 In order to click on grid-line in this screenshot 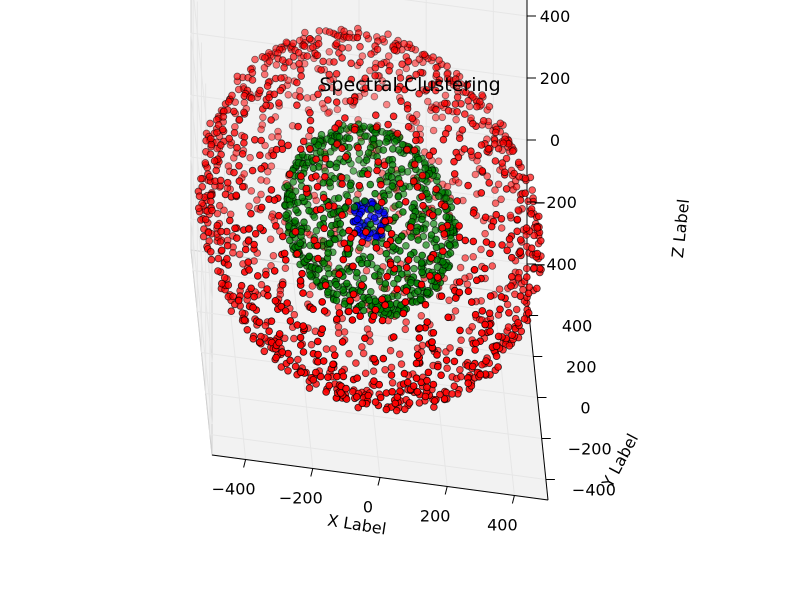, I will do `click(201, 321)`.